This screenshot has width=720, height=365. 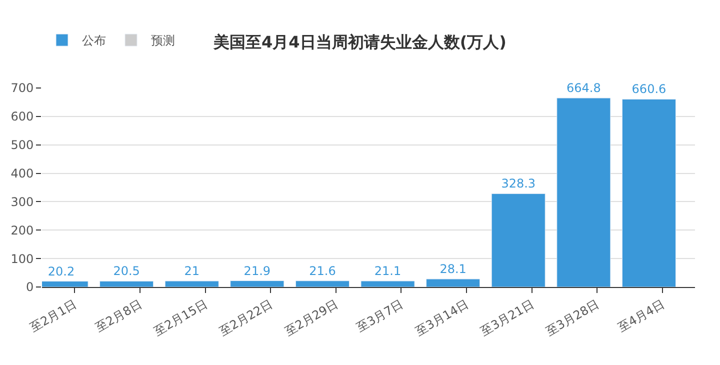 What do you see at coordinates (453, 269) in the screenshot?
I see `data-label: 28.1` at bounding box center [453, 269].